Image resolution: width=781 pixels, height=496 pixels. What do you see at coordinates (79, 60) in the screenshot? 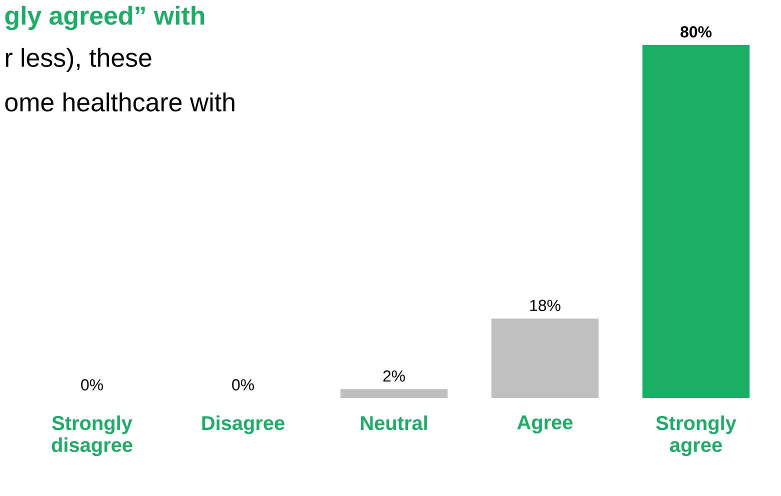
I see `annotation: r less), these` at bounding box center [79, 60].